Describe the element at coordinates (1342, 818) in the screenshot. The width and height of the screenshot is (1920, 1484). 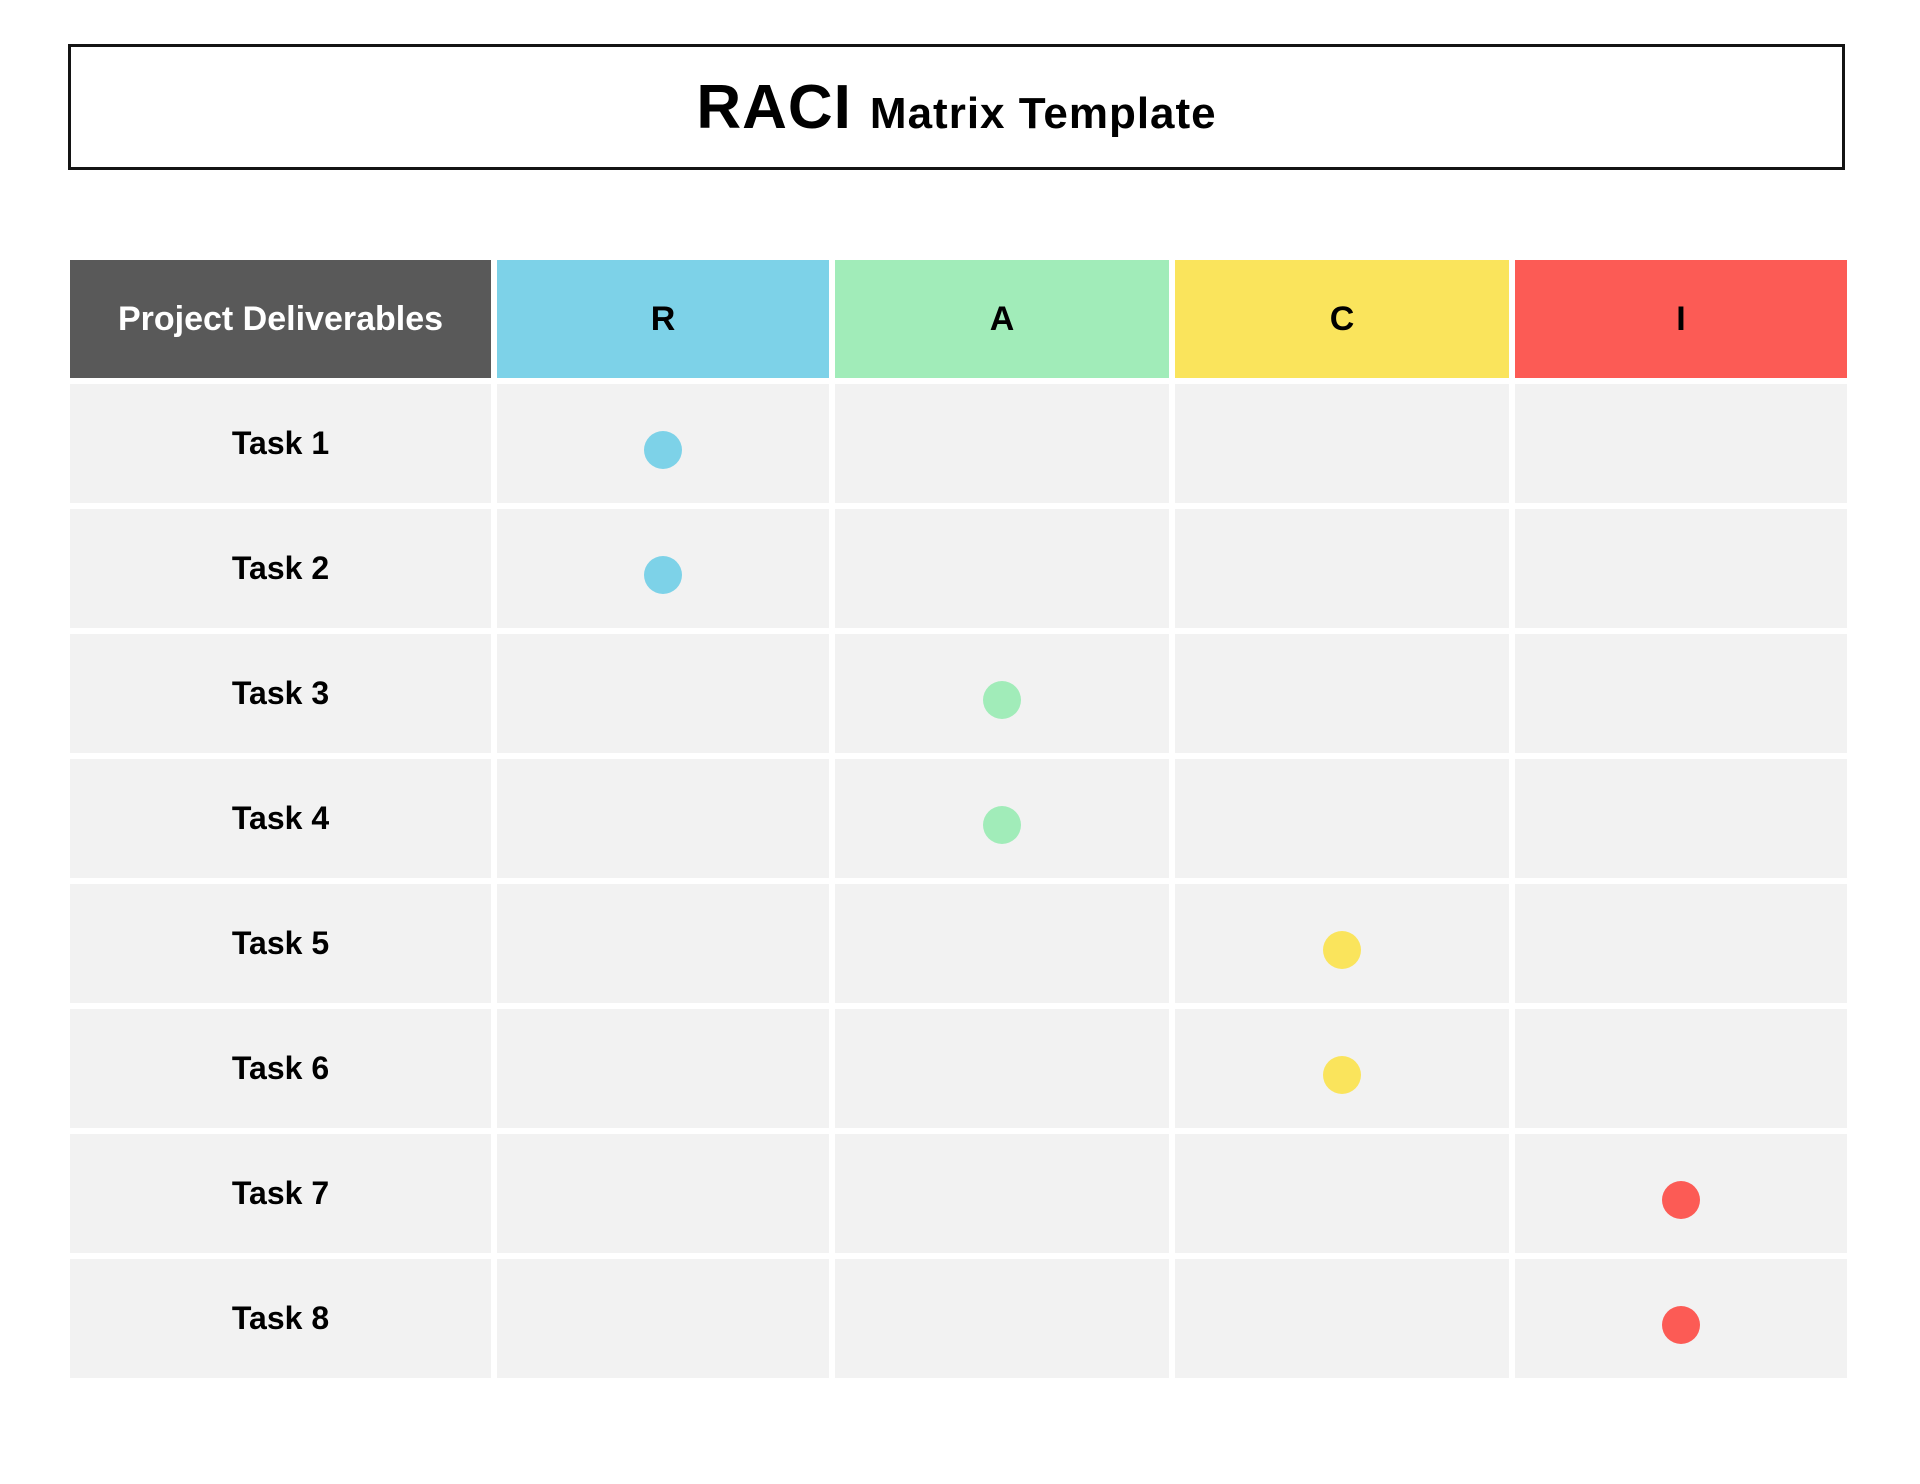
I see `matrix-cell-task-4-c` at that location.